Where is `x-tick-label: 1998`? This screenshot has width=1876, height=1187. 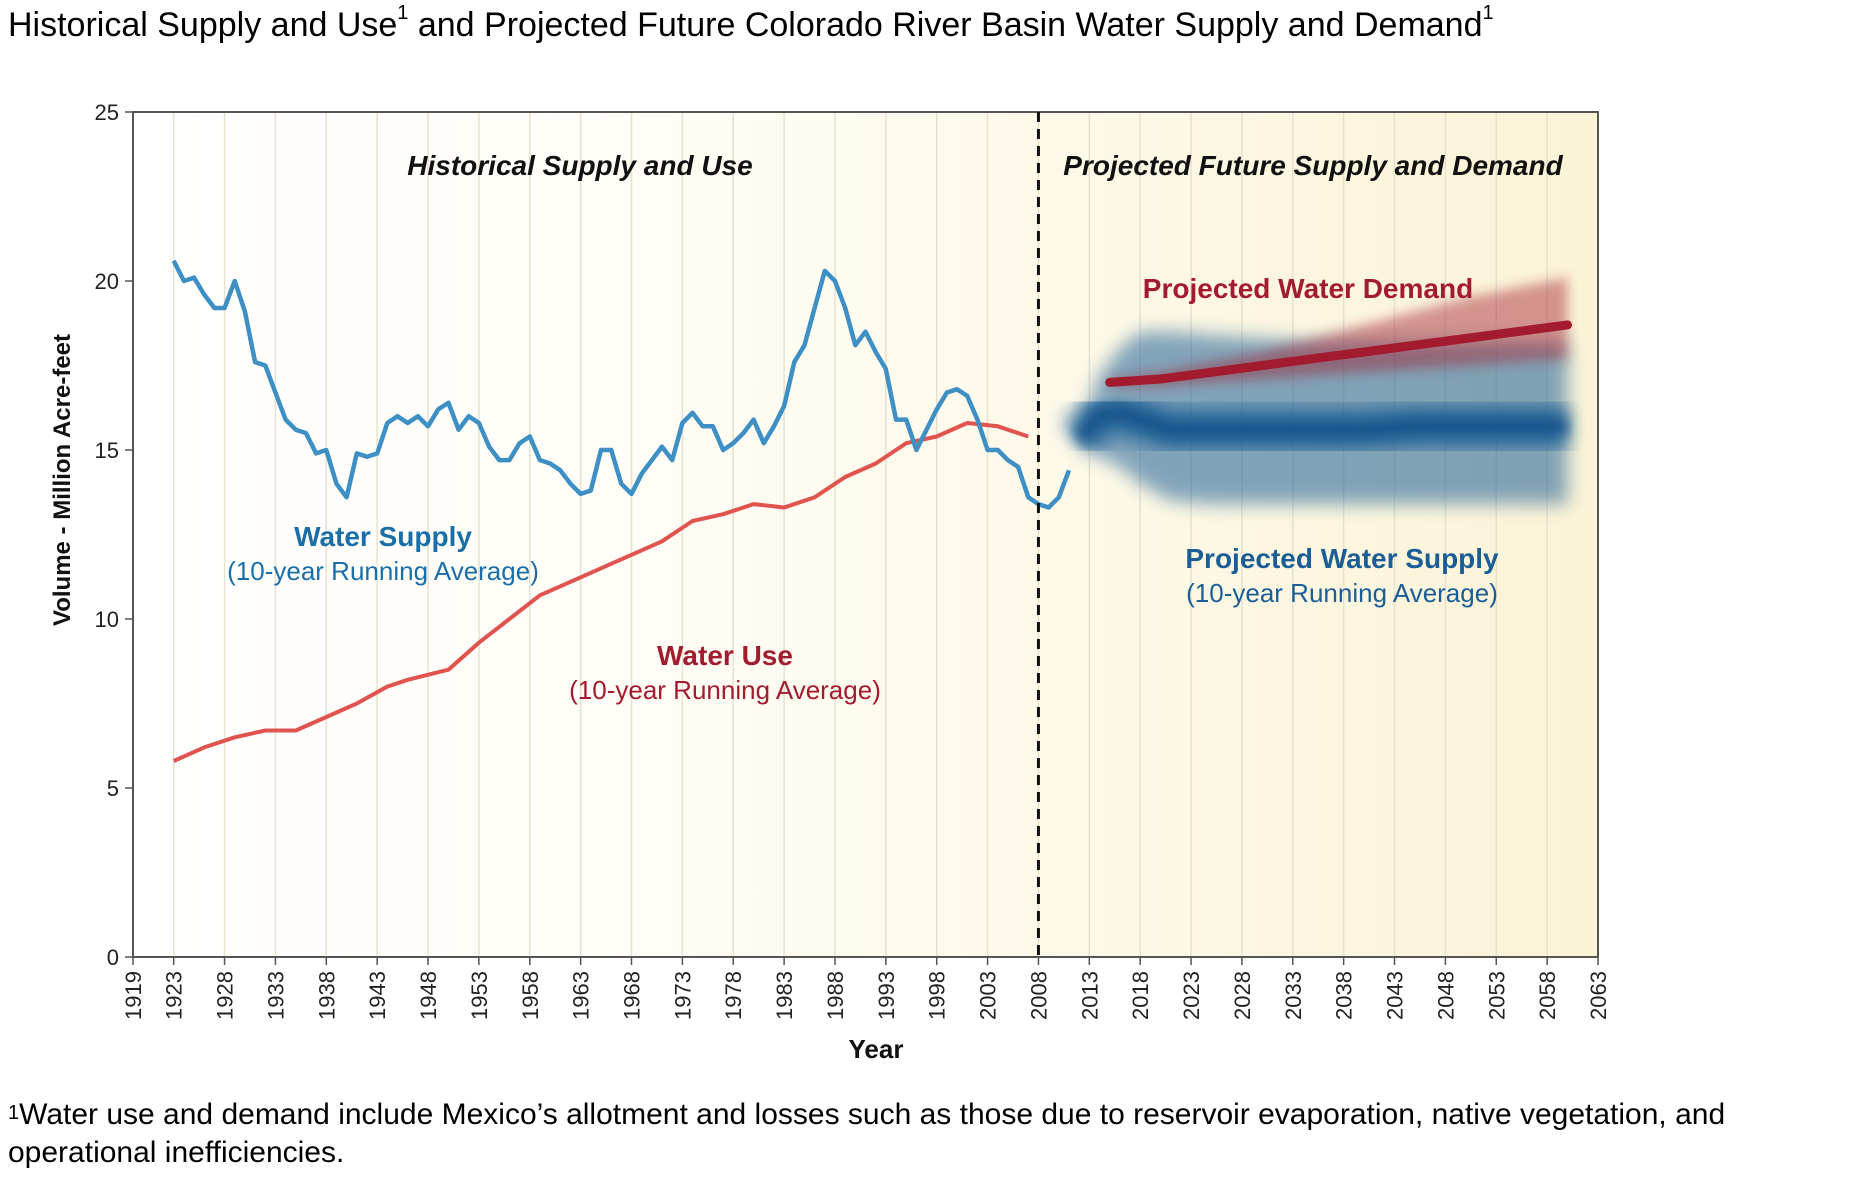 x-tick-label: 1998 is located at coordinates (937, 995).